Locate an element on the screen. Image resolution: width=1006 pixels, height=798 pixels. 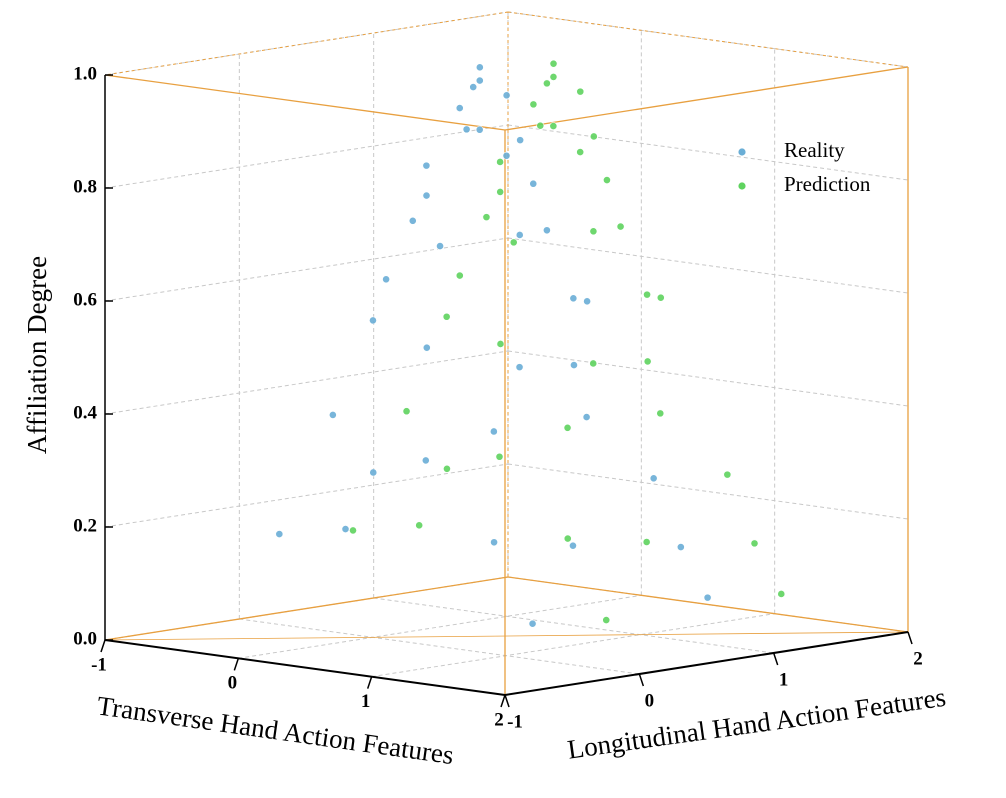
z-tick-label: 0.8 is located at coordinates (85, 186).